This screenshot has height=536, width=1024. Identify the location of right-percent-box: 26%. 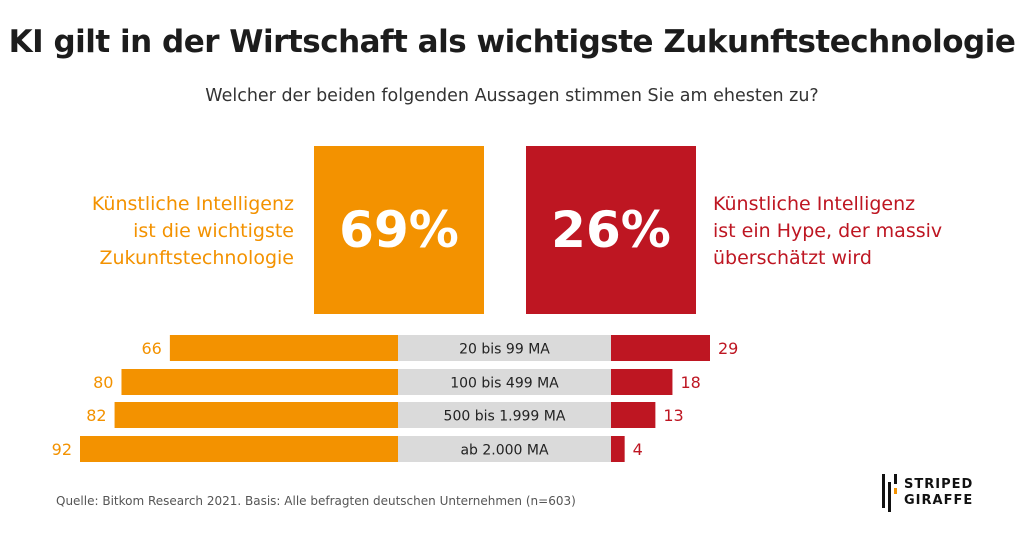
(611, 230).